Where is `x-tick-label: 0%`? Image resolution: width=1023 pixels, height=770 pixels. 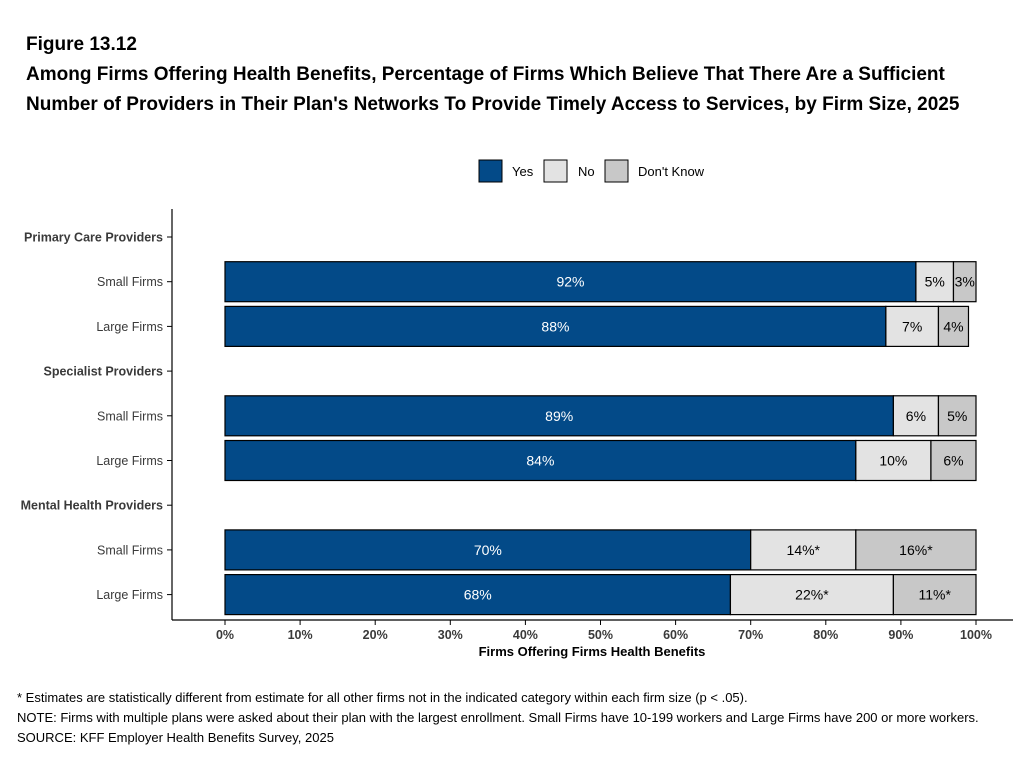 x-tick-label: 0% is located at coordinates (225, 635).